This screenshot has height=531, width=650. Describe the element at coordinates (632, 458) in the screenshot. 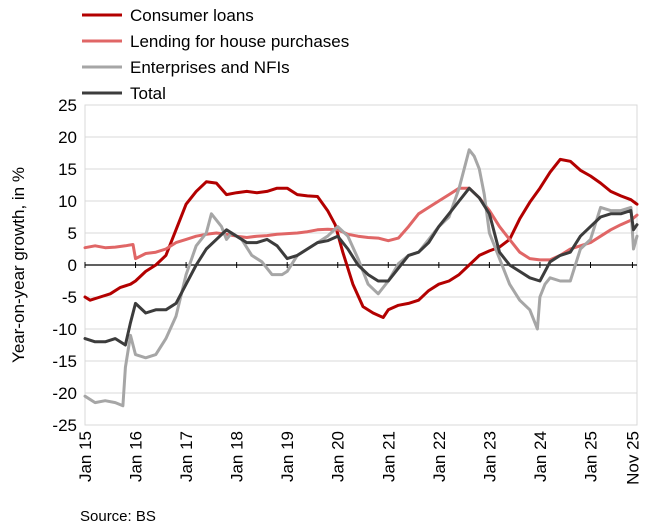

I see `x-tick-label: Nov 25` at that location.